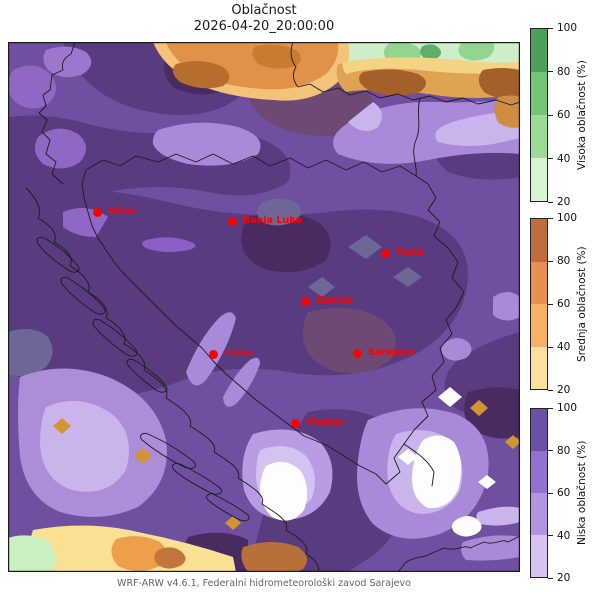  I want to click on colorbar-0: 20 40 60 80 100 Visoka oblačnost (%), so click(565, 115).